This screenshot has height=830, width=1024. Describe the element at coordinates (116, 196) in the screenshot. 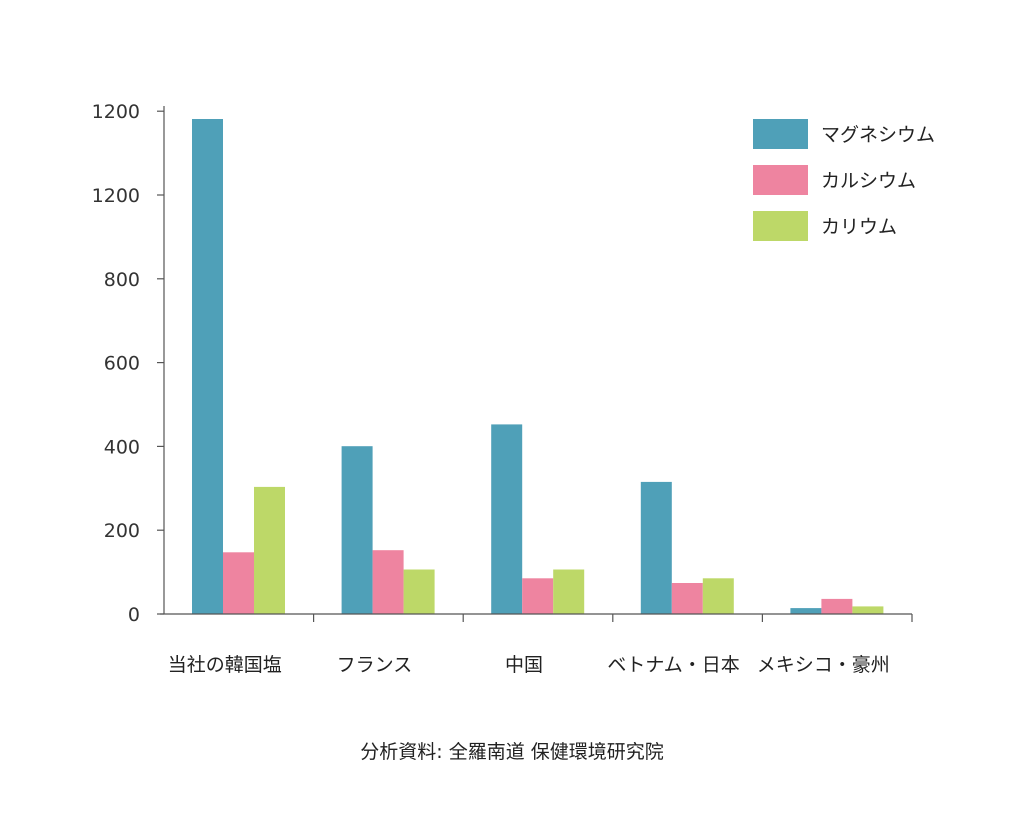

I see `y-tick-label-6: 1200` at that location.